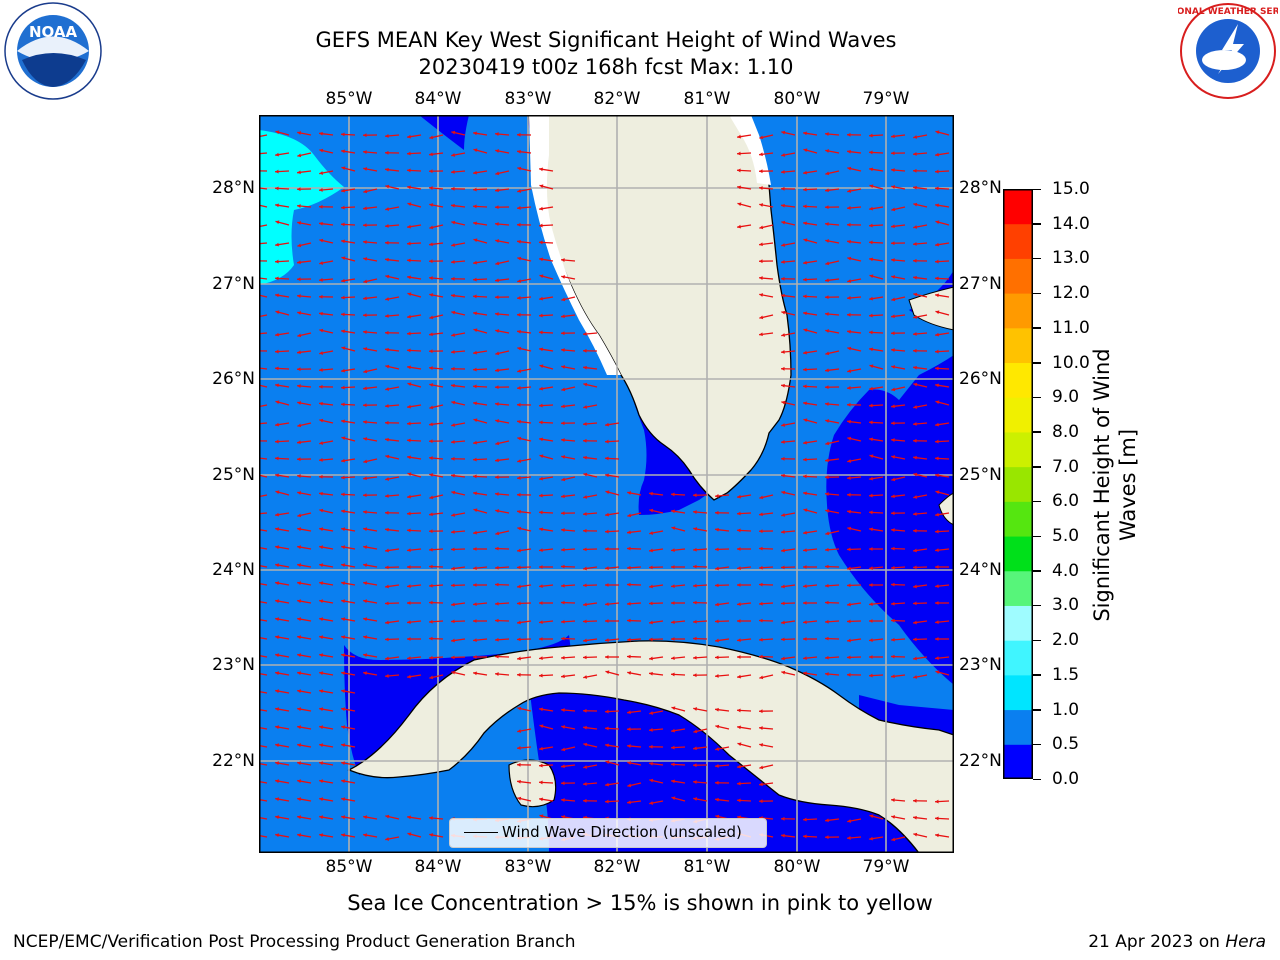 This screenshot has width=1280, height=960. I want to click on lon-label-top: 83°W, so click(528, 99).